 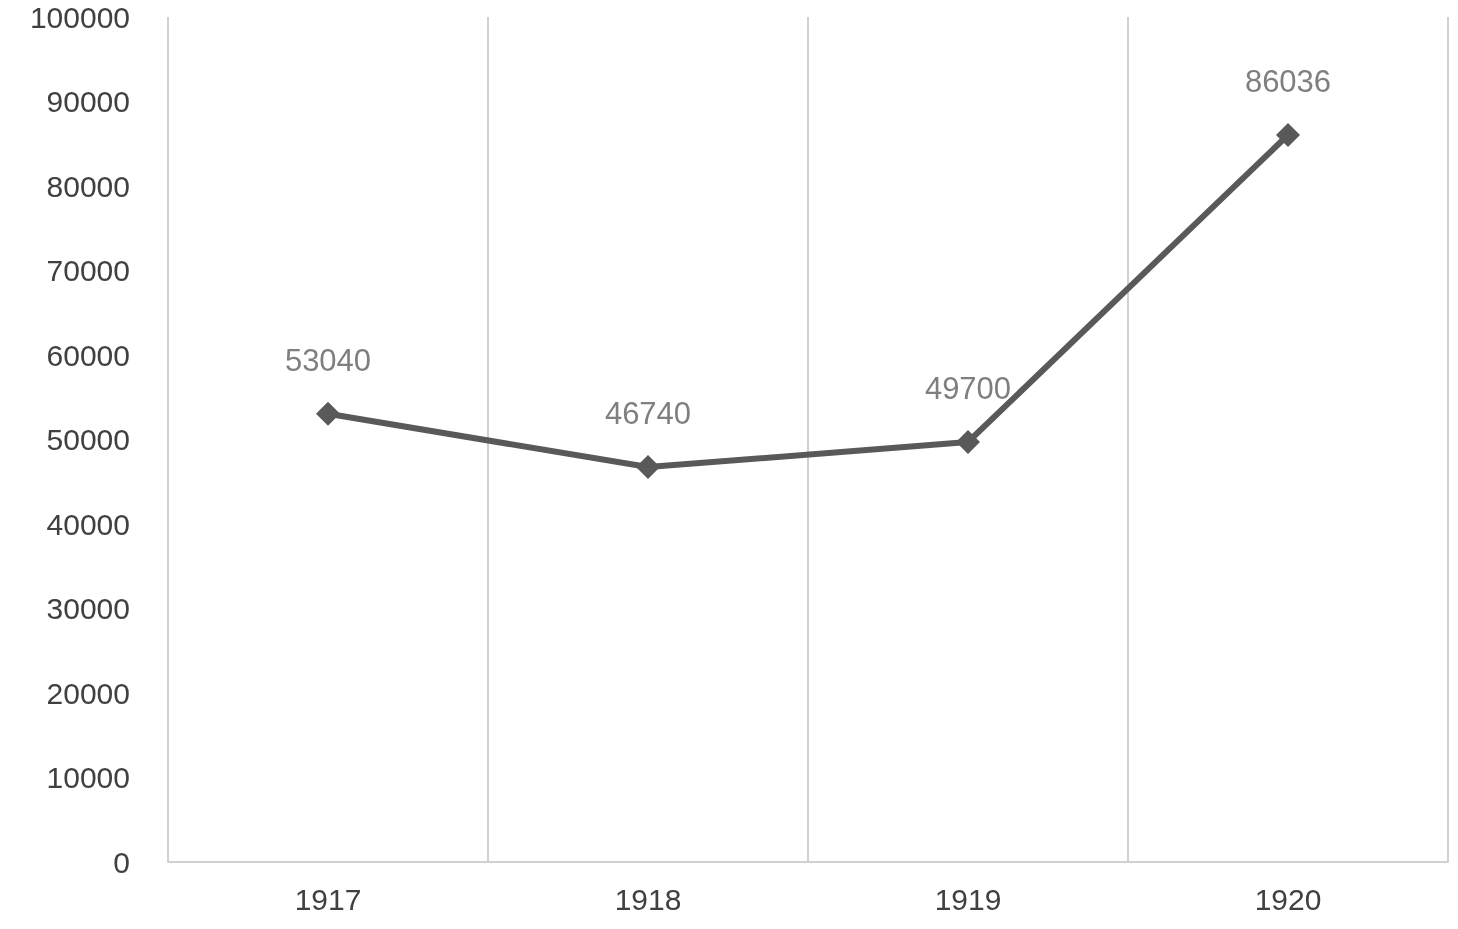 I want to click on y-tick-label: 90000, so click(x=88, y=101).